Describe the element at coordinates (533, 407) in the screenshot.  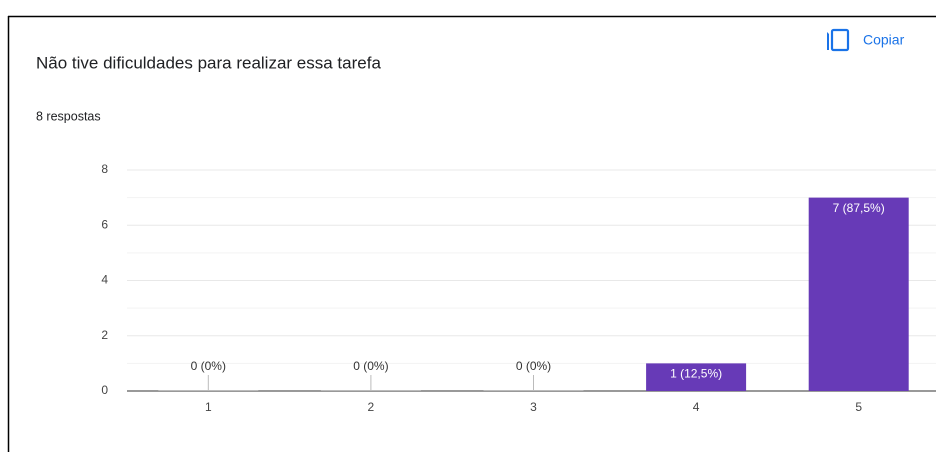
I see `x-tick-label: 3` at that location.